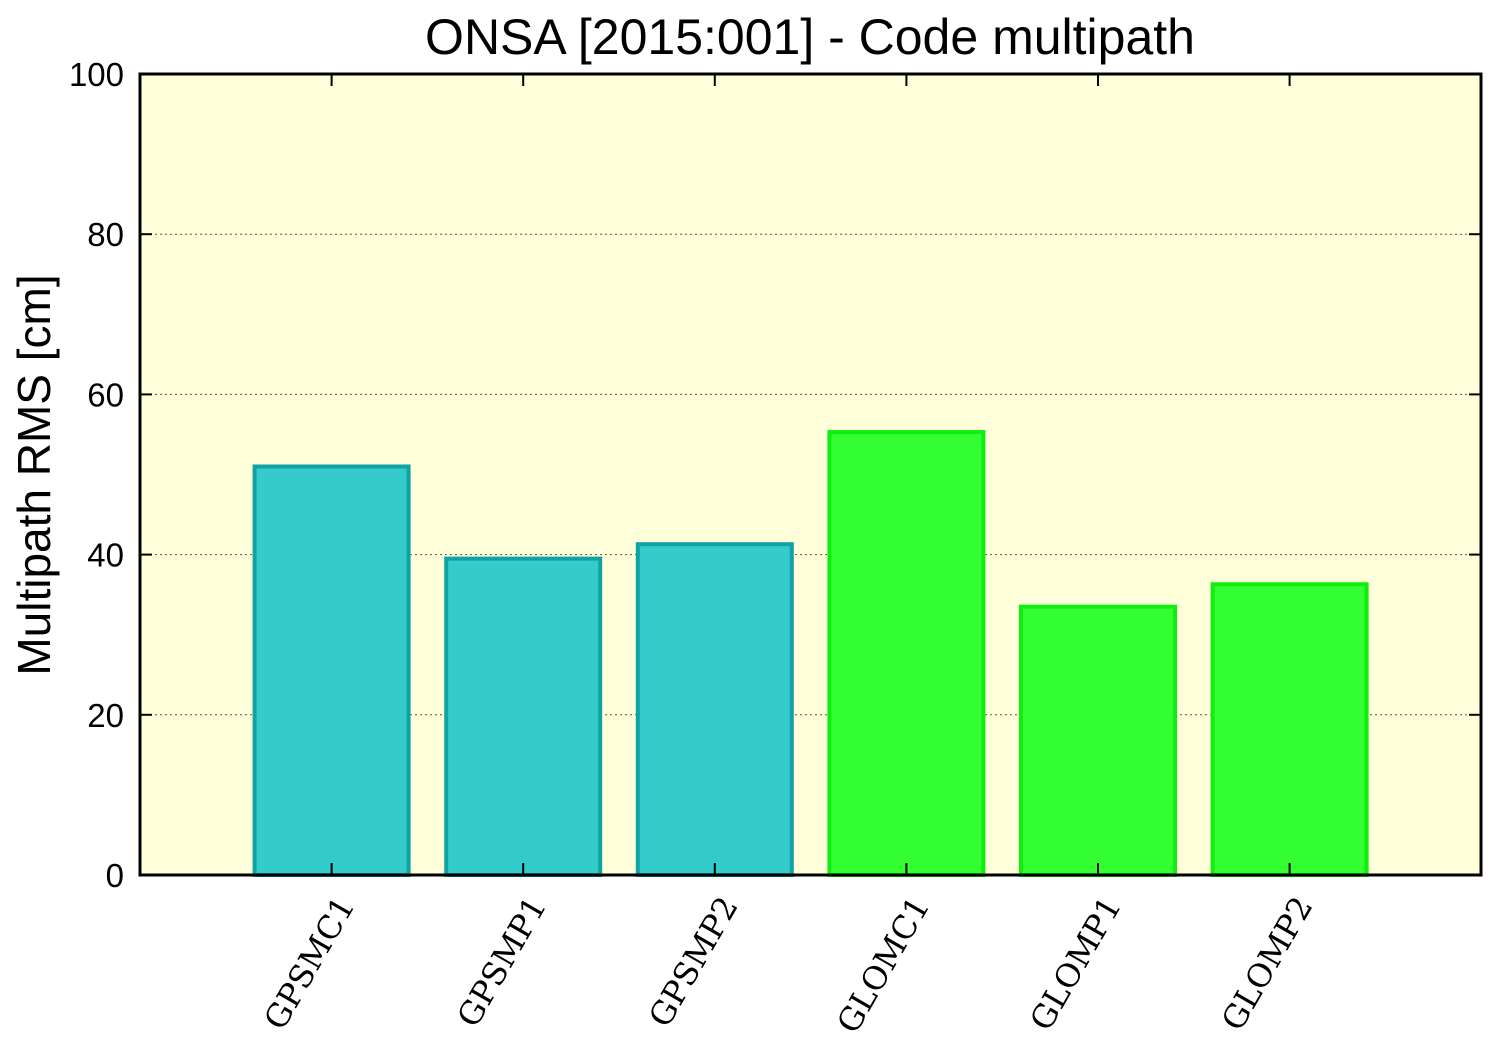  I want to click on x-tick-labels: GPSMC1 GPSMP1 GPSMP2 GLOMC1 GLOMP1 GLOMP2, so click(788, 964).